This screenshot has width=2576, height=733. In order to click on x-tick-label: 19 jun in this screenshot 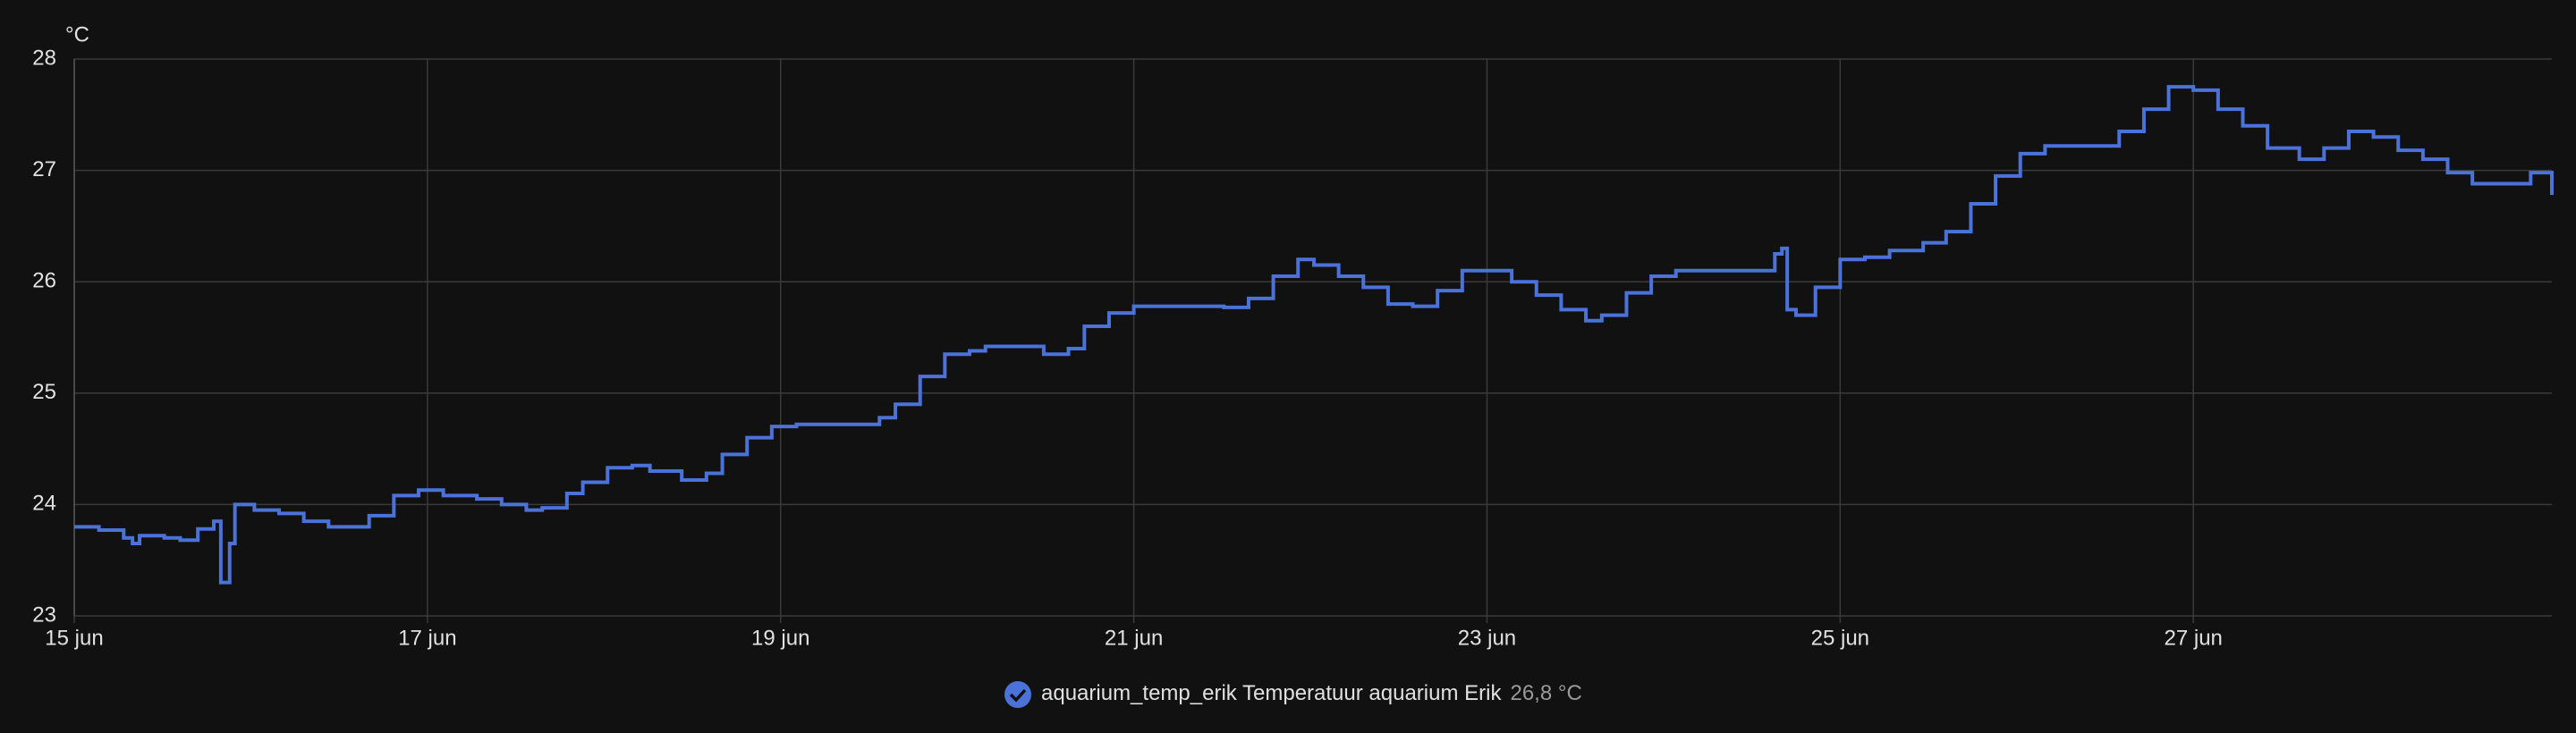, I will do `click(780, 638)`.